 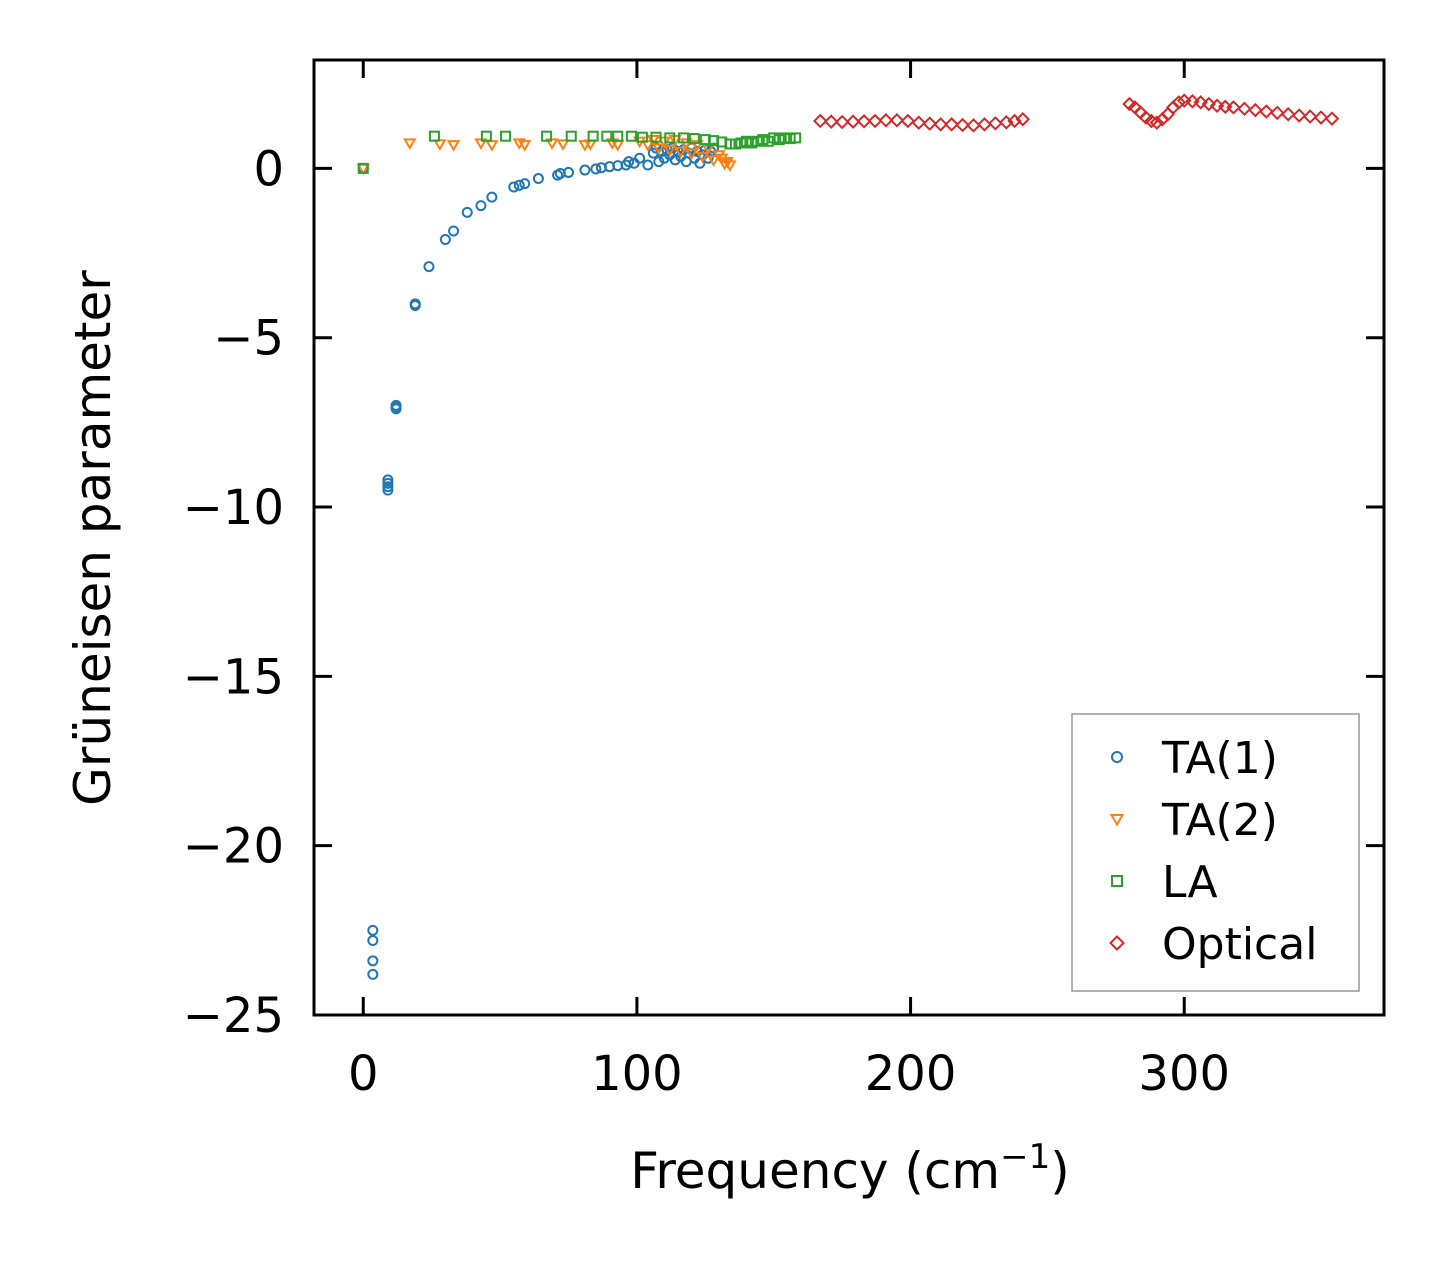 What do you see at coordinates (1025, 1157) in the screenshot?
I see `x-axis-title-superscript: −1` at bounding box center [1025, 1157].